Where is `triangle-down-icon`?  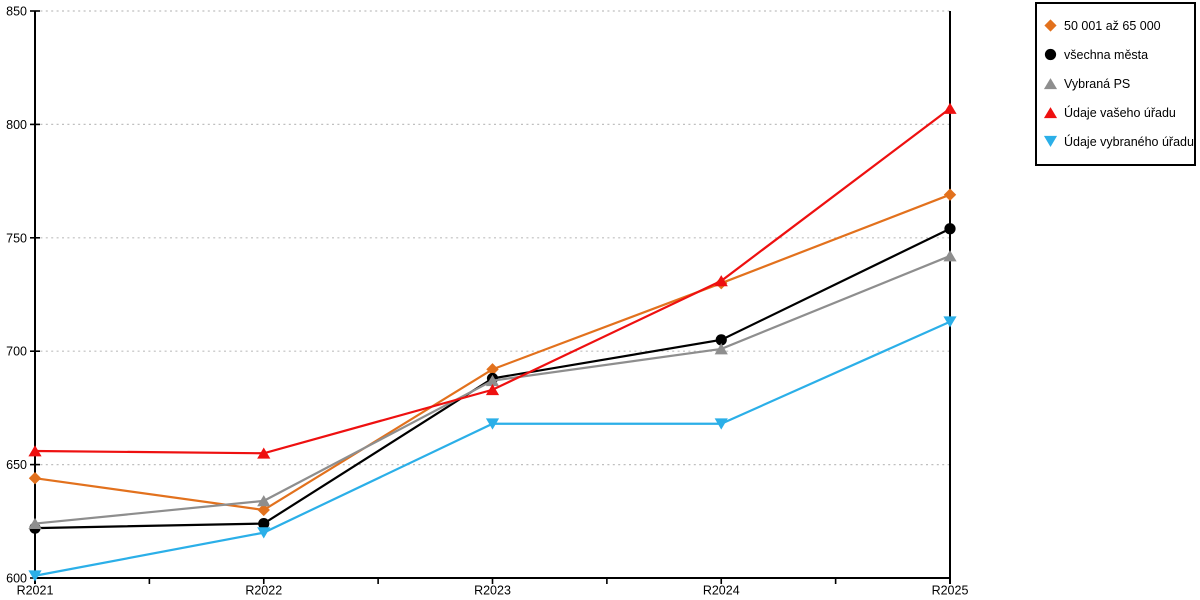 triangle-down-icon is located at coordinates (1050, 141).